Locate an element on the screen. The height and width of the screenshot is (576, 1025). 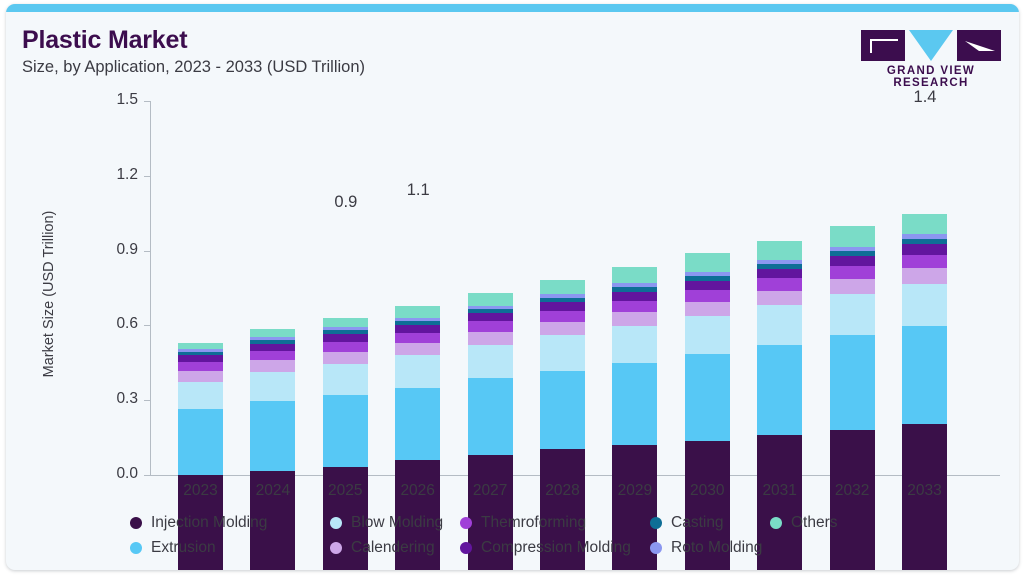
legend-item: Blow Molding is located at coordinates (386, 523).